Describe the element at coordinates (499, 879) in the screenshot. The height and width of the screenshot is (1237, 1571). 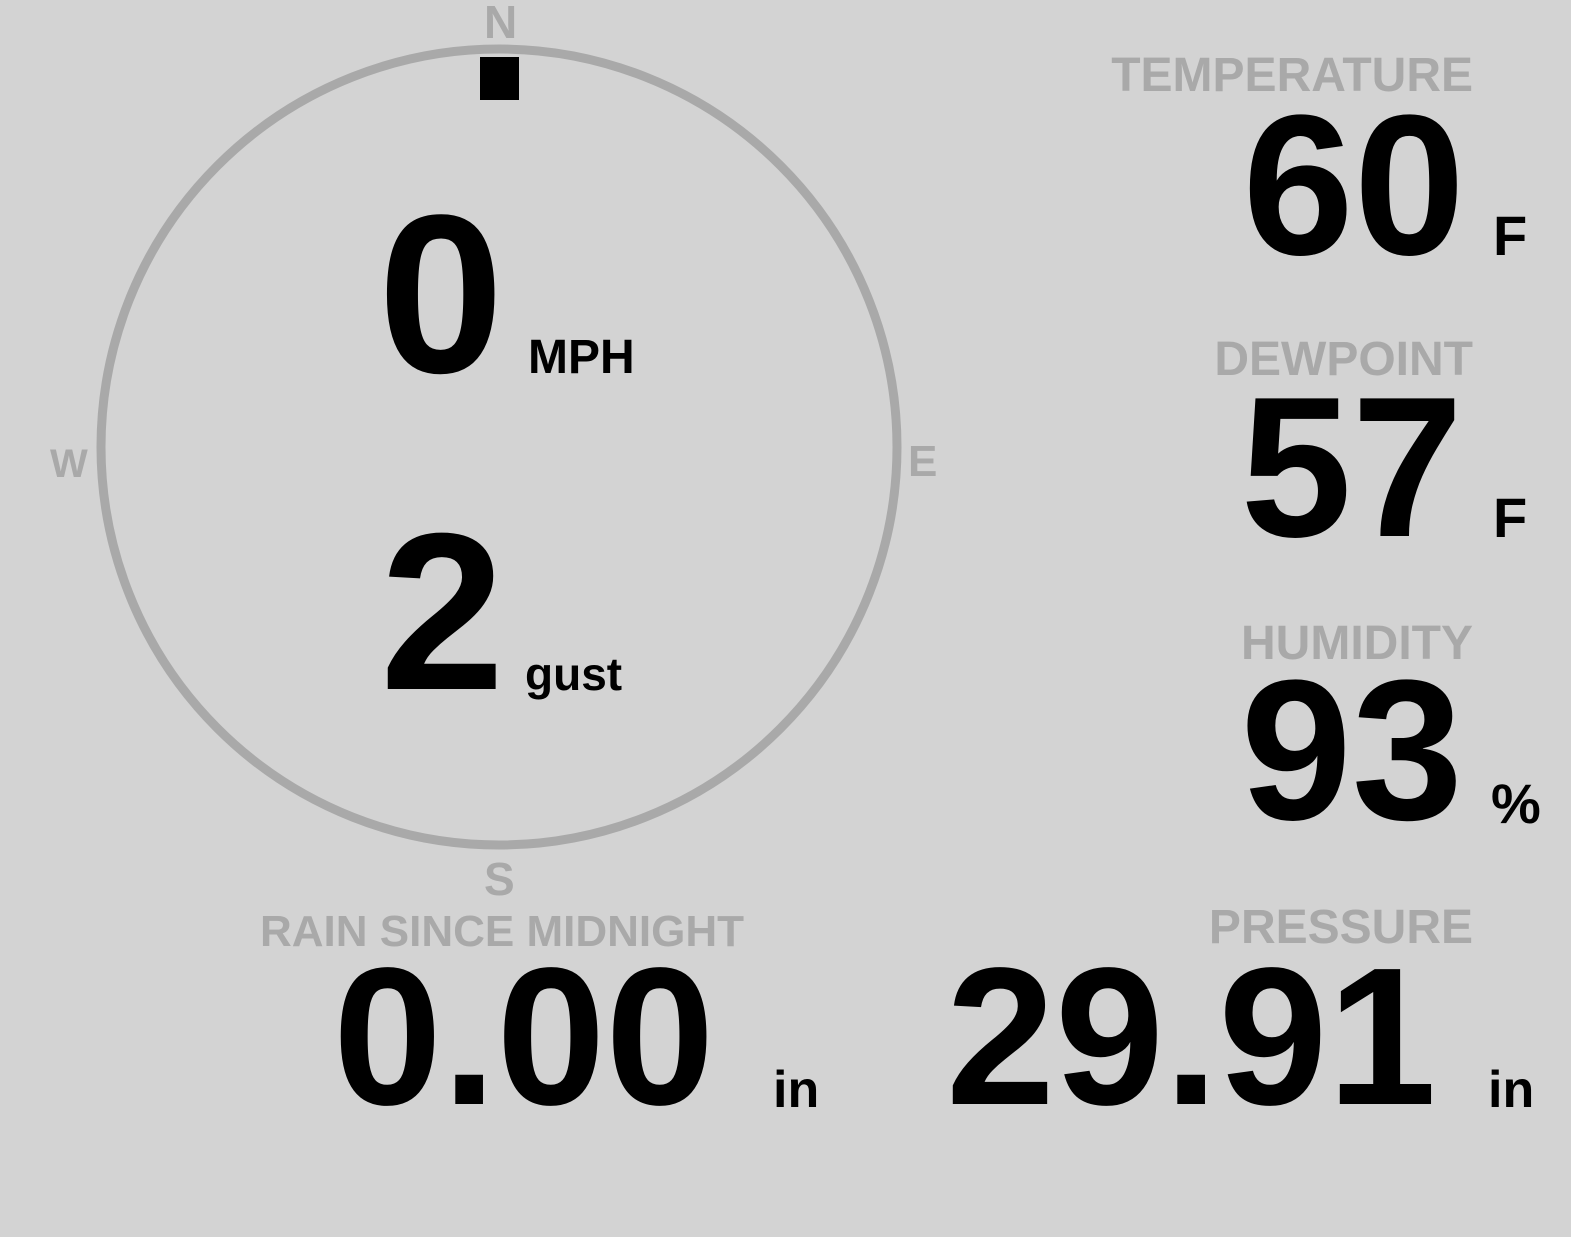
I see `compass-s: S` at that location.